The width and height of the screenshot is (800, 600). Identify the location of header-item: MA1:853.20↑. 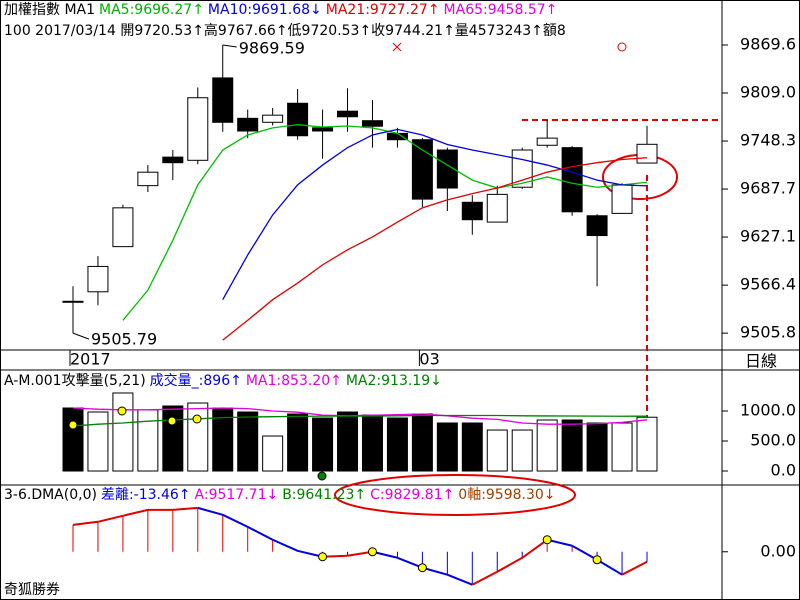
(294, 381).